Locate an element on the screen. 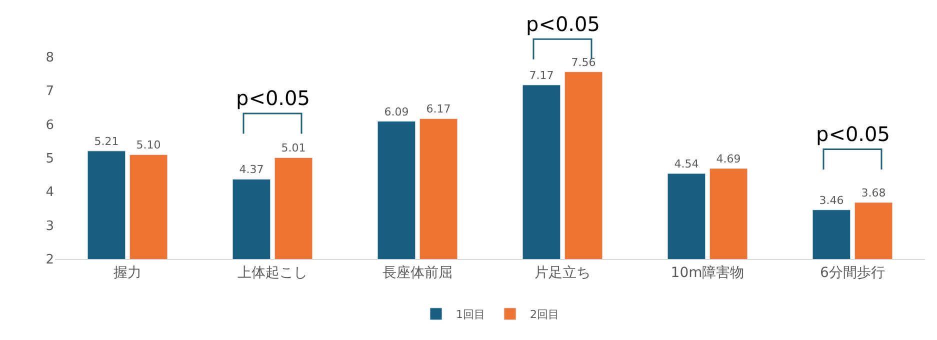 Image resolution: width=937 pixels, height=340 pixels. data-label: 3.68 is located at coordinates (873, 193).